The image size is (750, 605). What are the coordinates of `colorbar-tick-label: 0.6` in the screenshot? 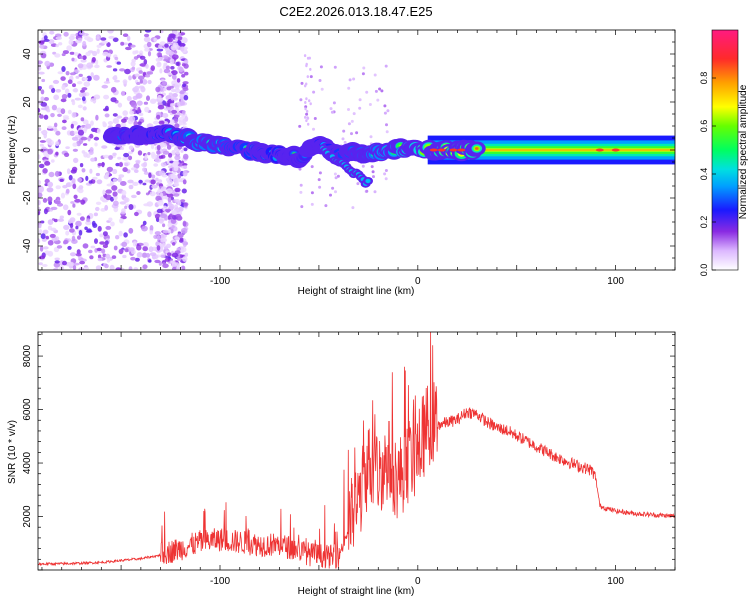 It's located at (704, 126).